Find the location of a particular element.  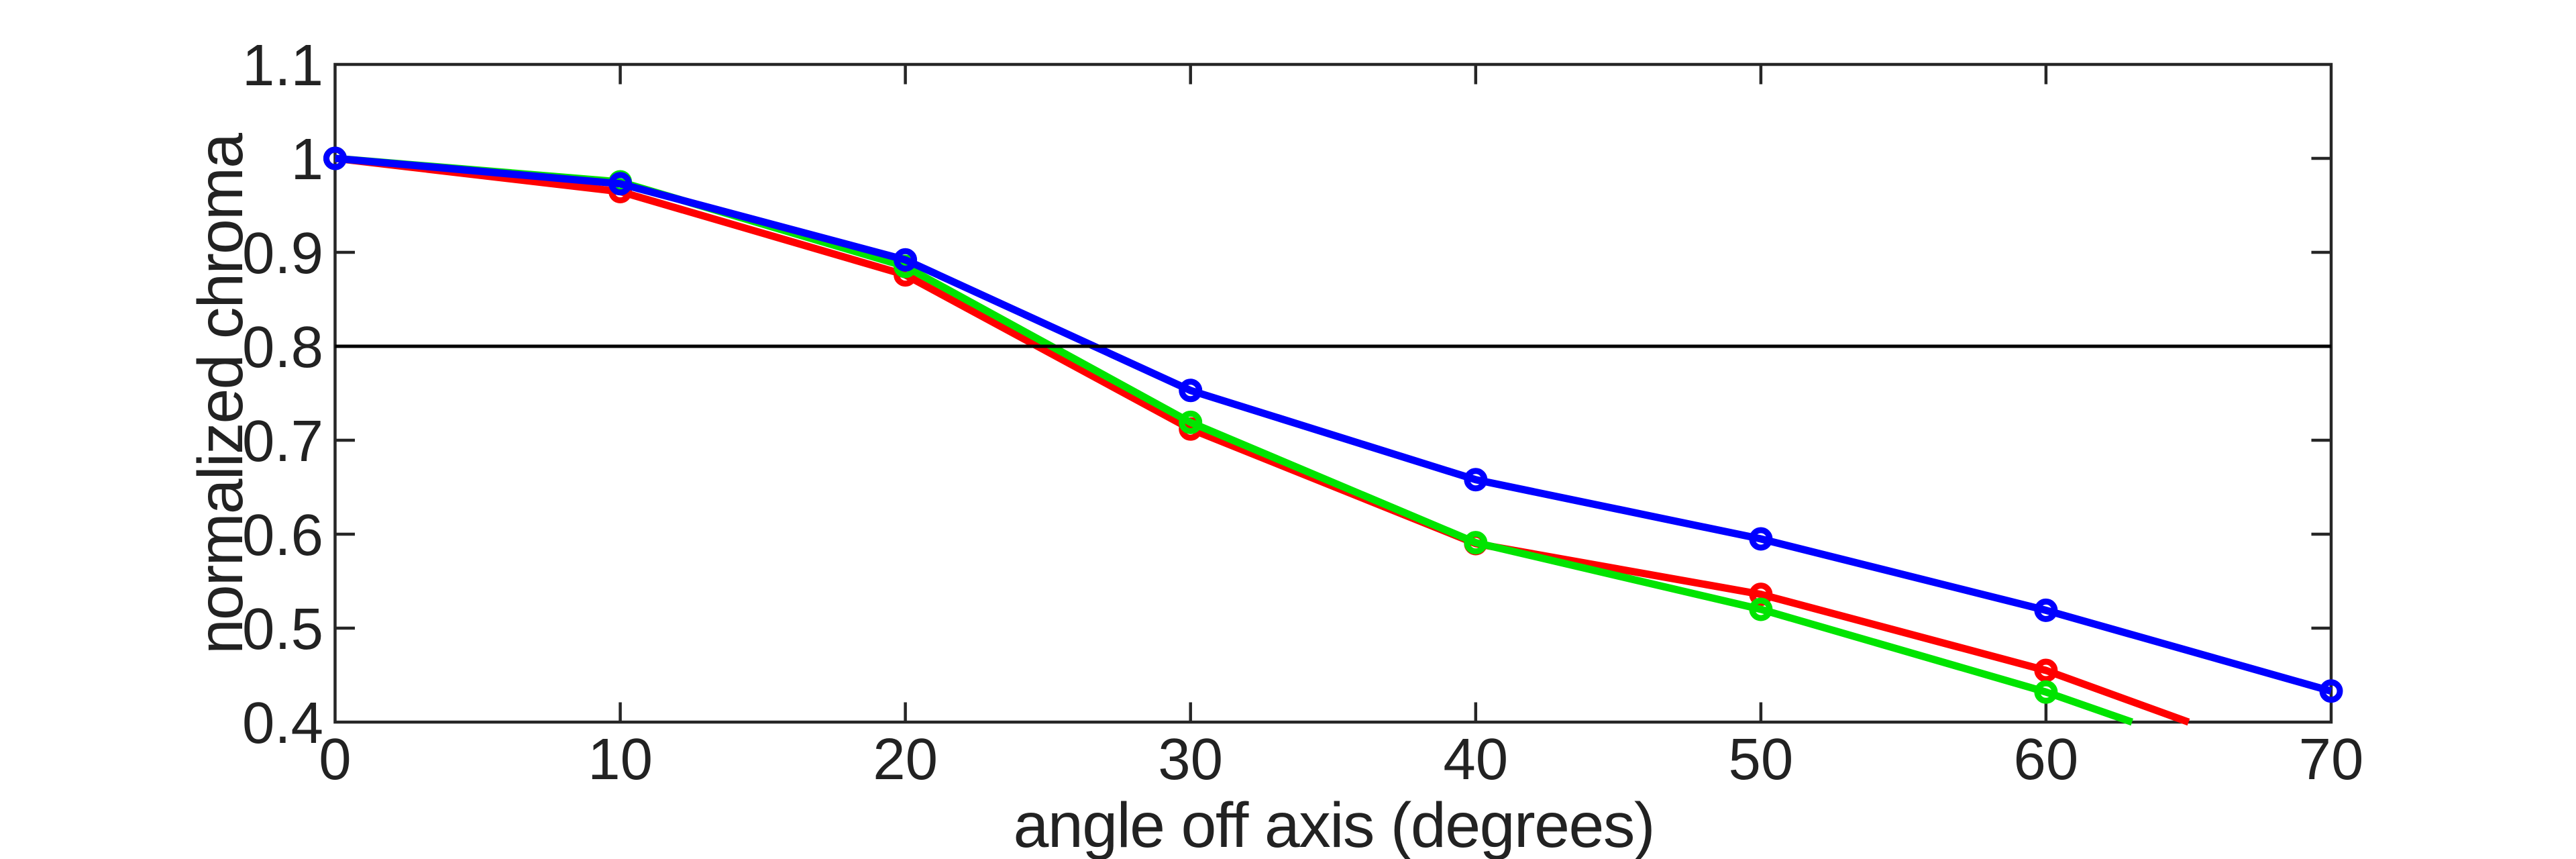

svg-text: 0.6 is located at coordinates (282, 536).